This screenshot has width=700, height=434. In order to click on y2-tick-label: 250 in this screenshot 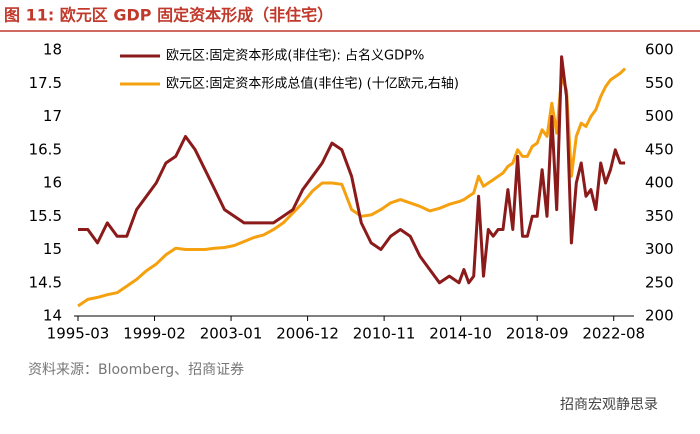, I will do `click(659, 282)`.